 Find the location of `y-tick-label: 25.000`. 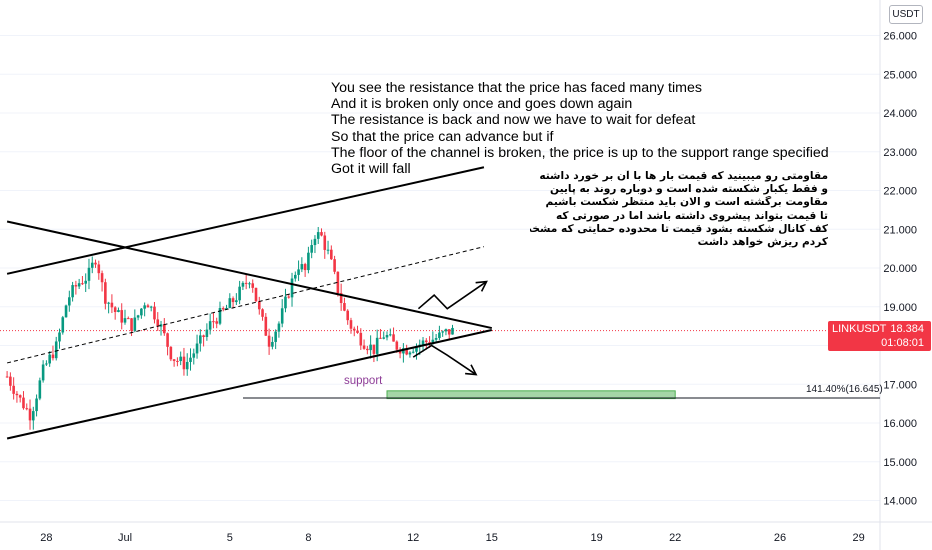

y-tick-label: 25.000 is located at coordinates (900, 75).